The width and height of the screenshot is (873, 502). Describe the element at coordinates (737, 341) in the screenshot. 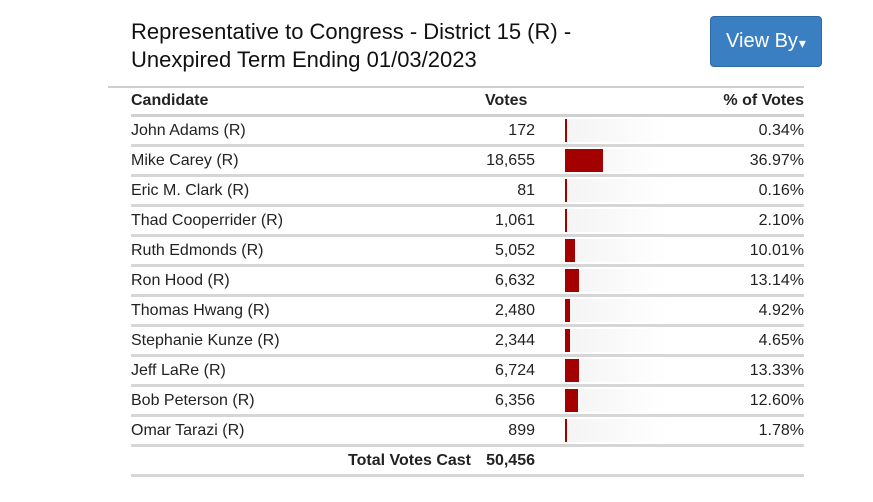

I see `candidate-pct: 4.65%` at that location.